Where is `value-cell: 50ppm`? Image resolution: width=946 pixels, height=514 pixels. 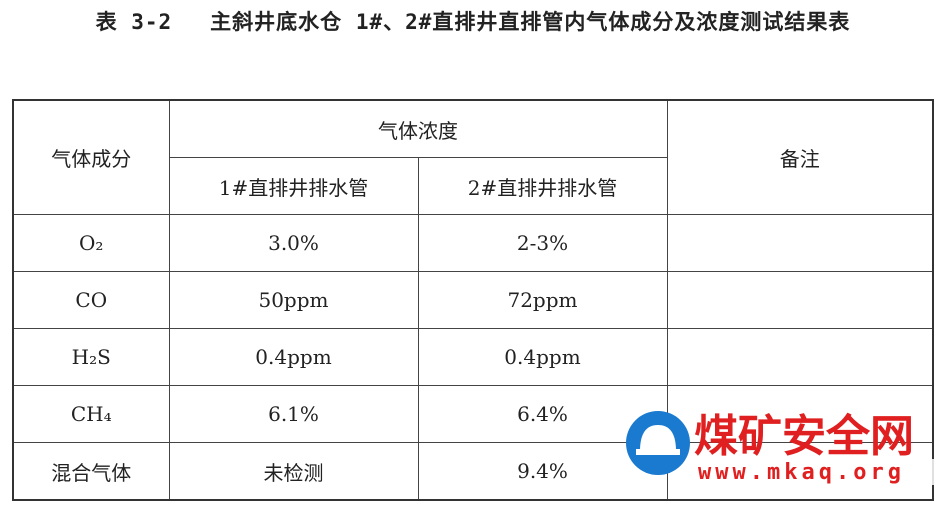
value-cell: 50ppm is located at coordinates (293, 300).